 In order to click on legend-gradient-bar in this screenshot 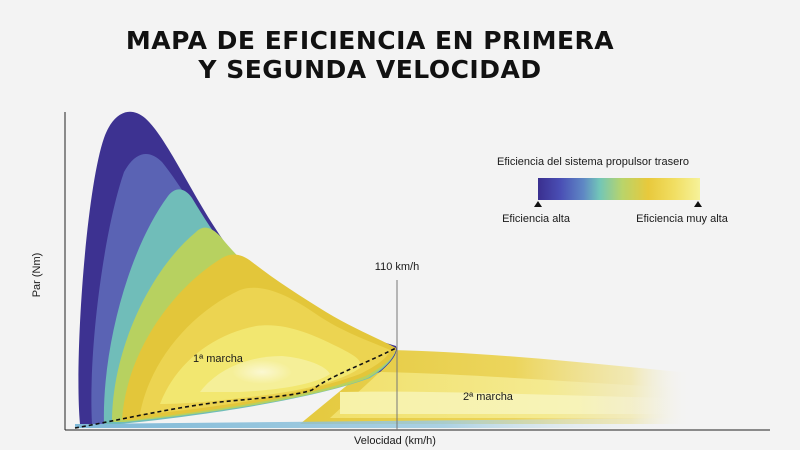, I will do `click(619, 189)`.